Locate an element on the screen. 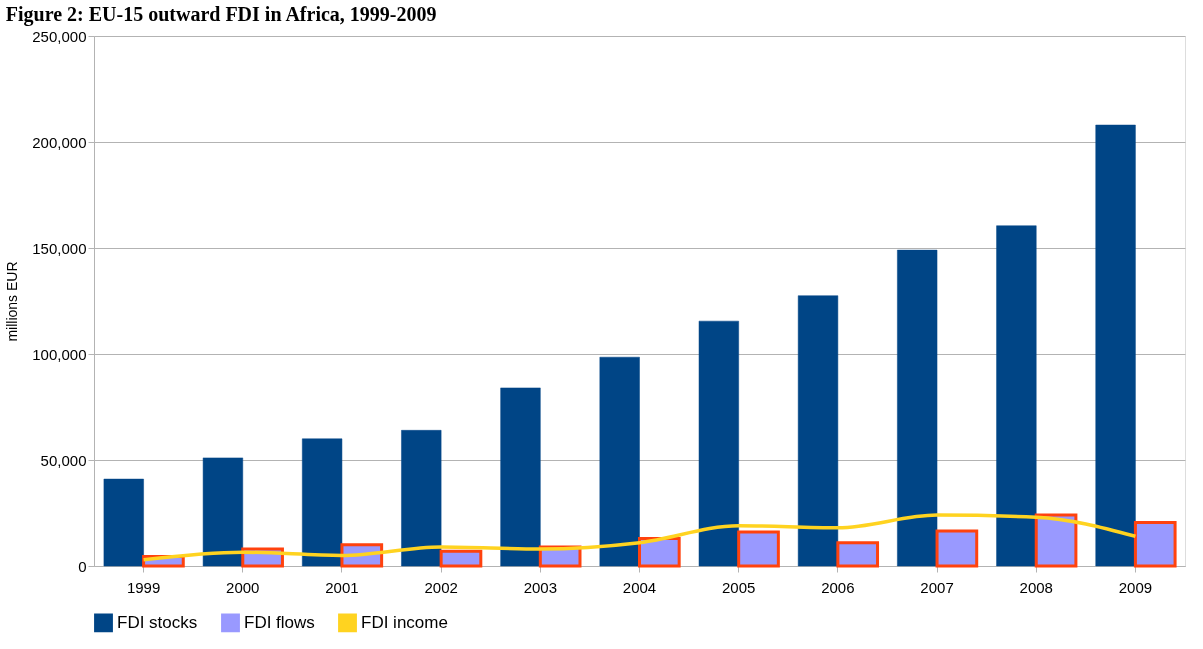 This screenshot has height=649, width=1203. chart-title: Figure 2: EU-15 outward FDI in Africa, 1999-2009 is located at coordinates (221, 14).